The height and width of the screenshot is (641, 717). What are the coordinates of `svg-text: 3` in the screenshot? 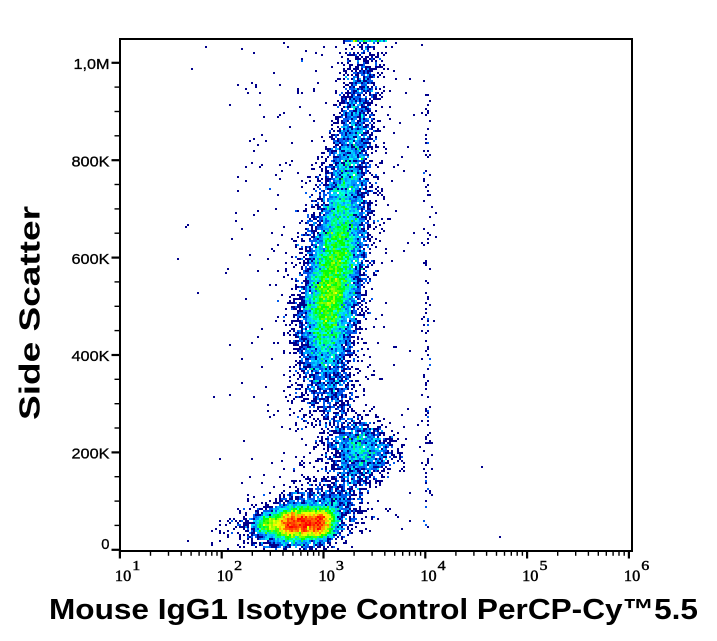 It's located at (340, 566).